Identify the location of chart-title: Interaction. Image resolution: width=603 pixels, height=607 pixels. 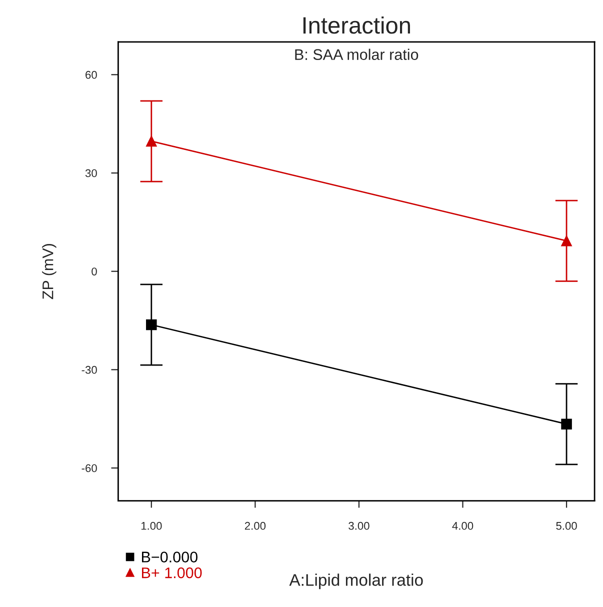
(356, 25).